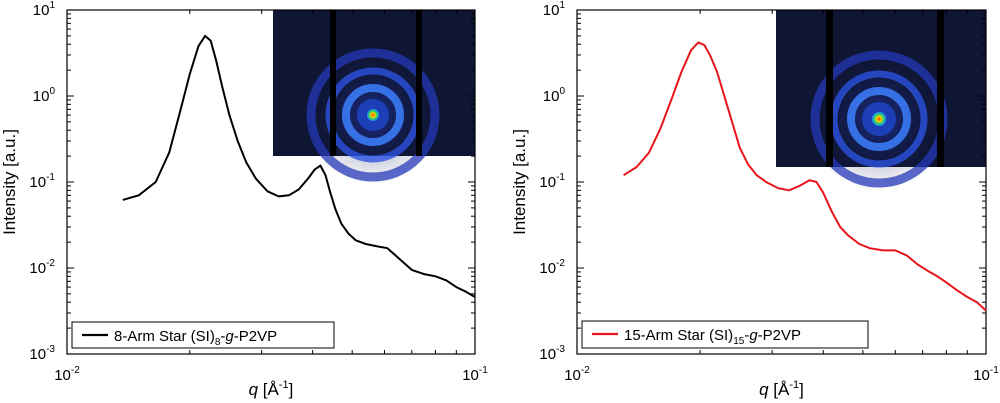 This screenshot has width=1000, height=403. Describe the element at coordinates (374, 97) in the screenshot. I see `inset-left` at that location.